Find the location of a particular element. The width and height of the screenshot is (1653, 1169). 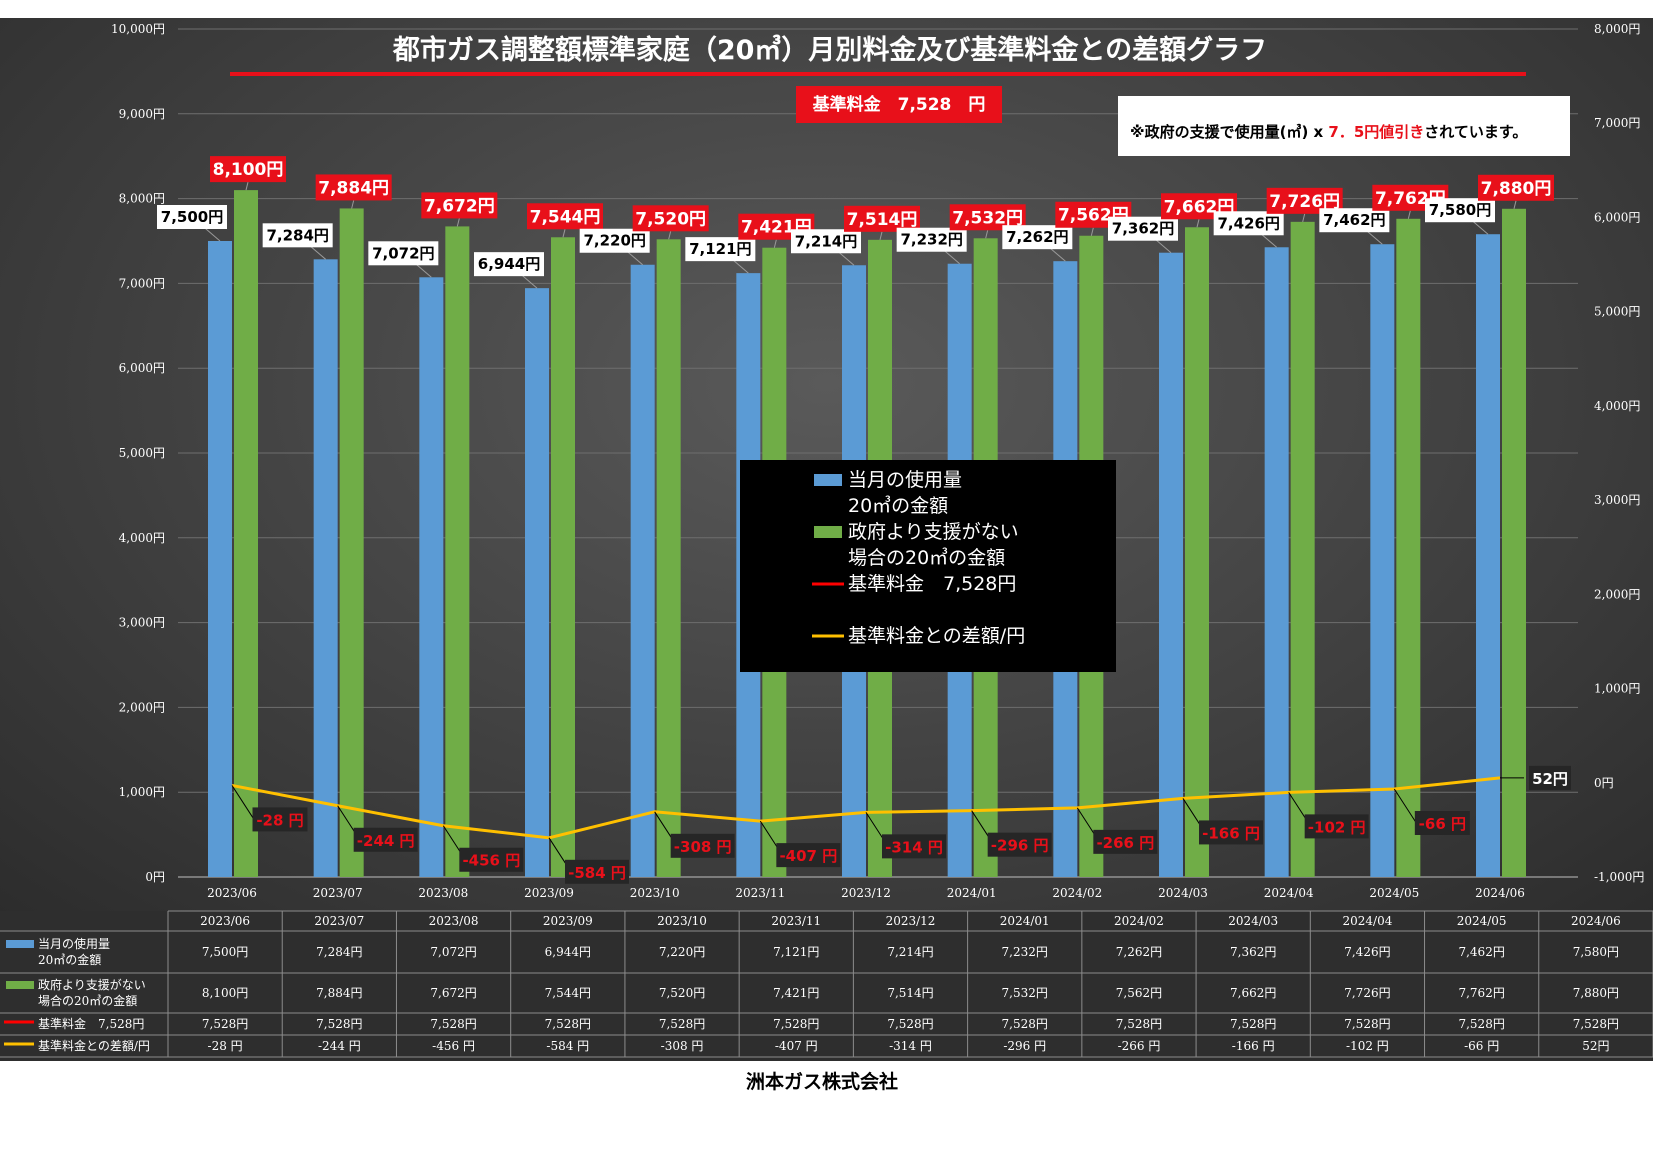

table-cell: 7,232円 is located at coordinates (1025, 952).